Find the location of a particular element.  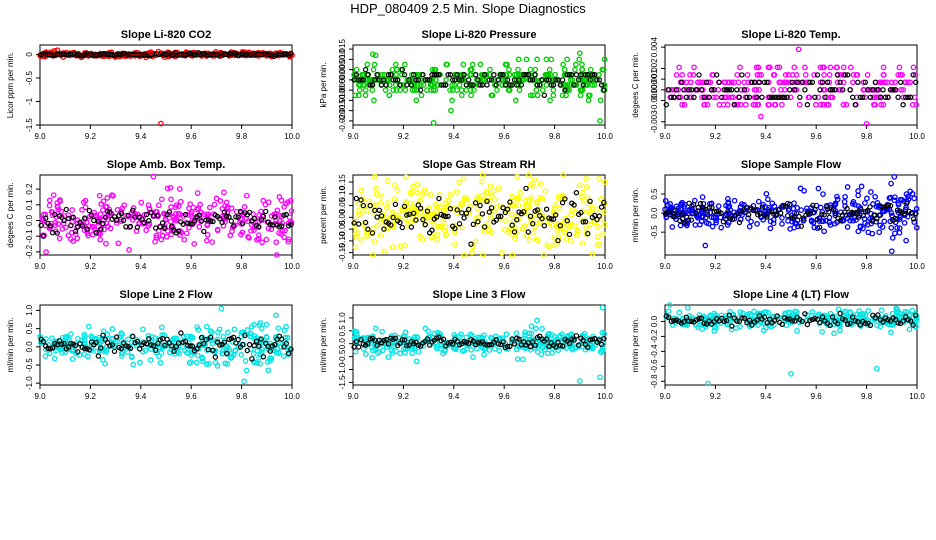

x-tick-label: 9.4 is located at coordinates (766, 396).